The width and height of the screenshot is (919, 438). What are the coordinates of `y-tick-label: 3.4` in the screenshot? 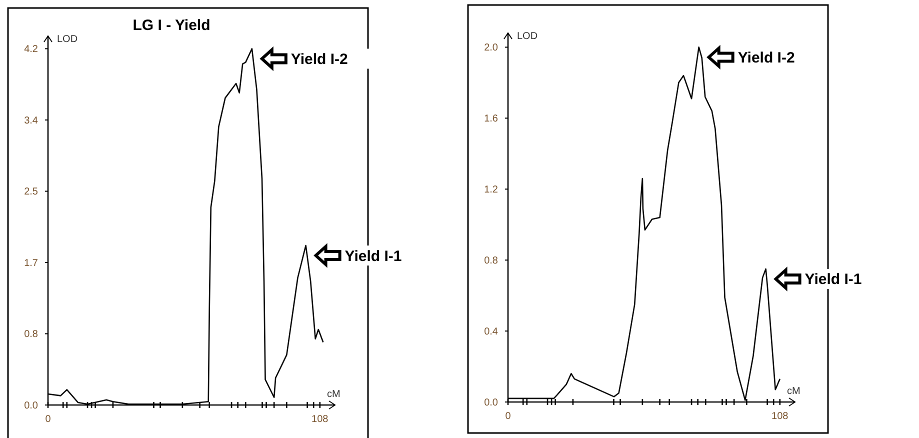 It's located at (31, 120).